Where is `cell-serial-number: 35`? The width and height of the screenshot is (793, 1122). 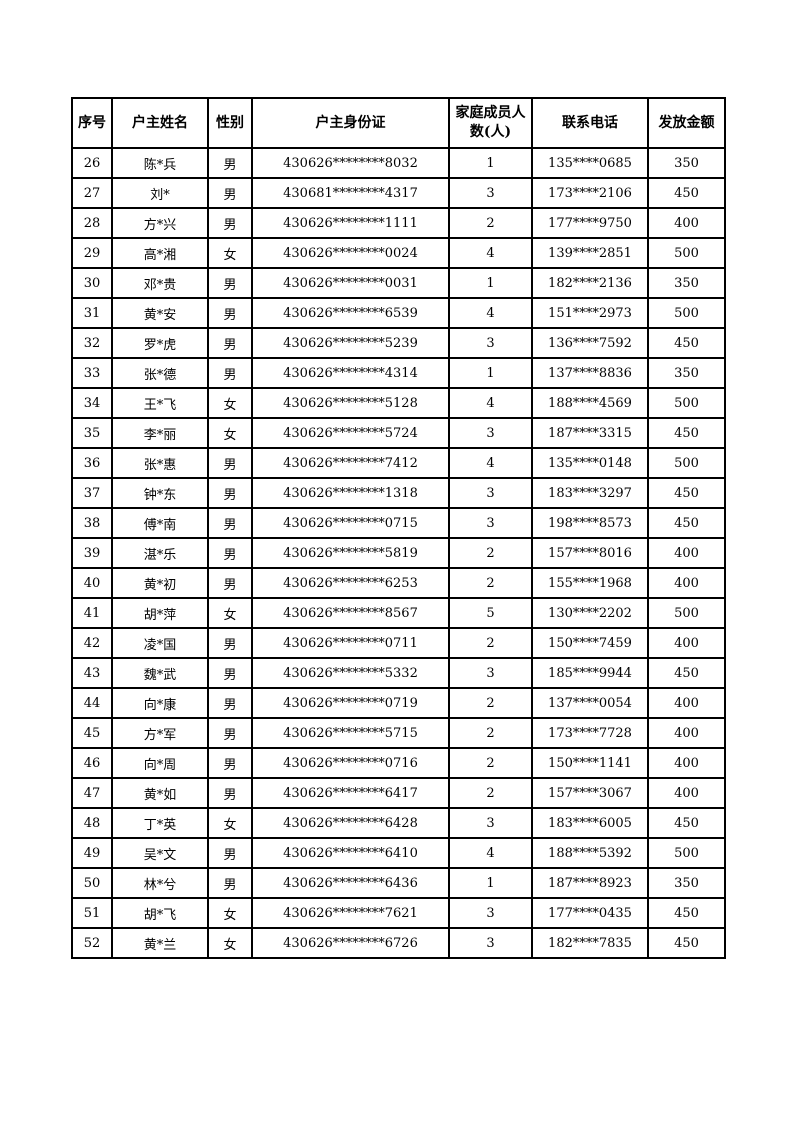 cell-serial-number: 35 is located at coordinates (92, 433).